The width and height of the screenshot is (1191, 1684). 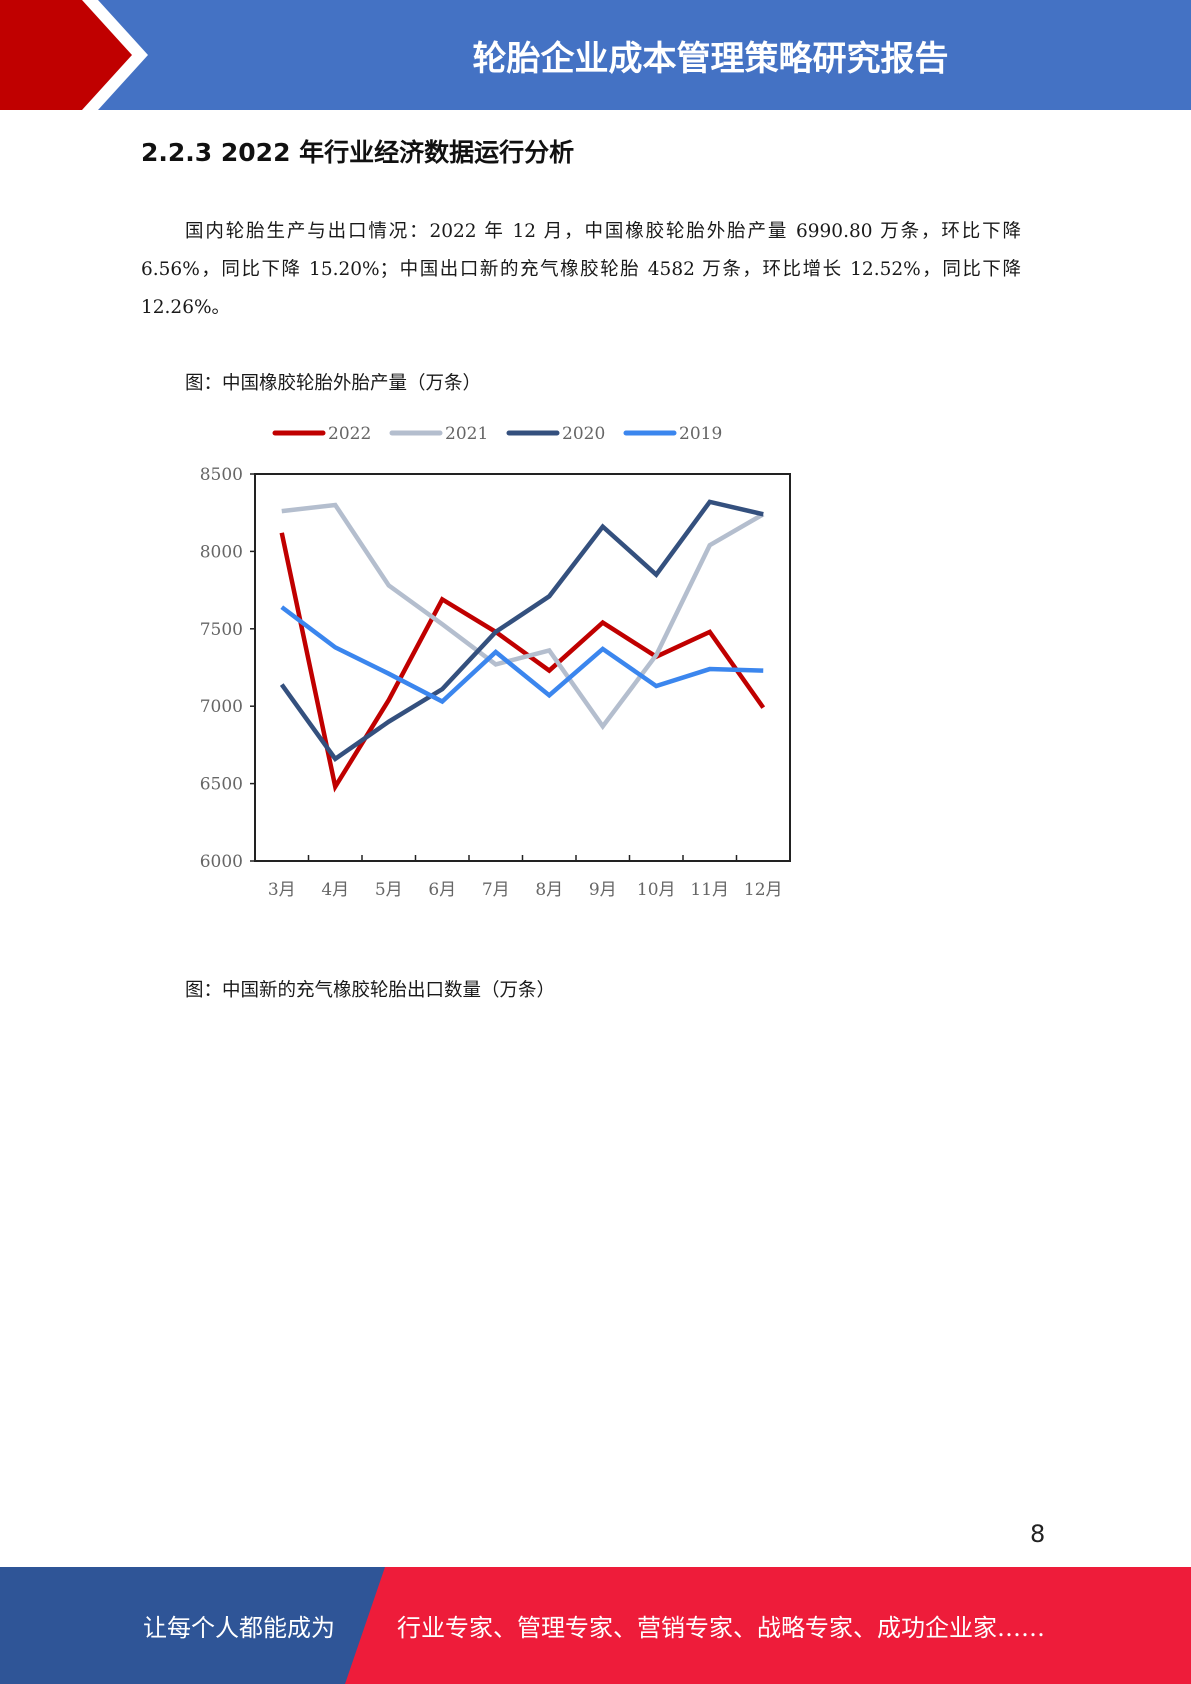 I want to click on page-header: 轮胎企业成本管理策略研究报告, so click(x=595, y=55).